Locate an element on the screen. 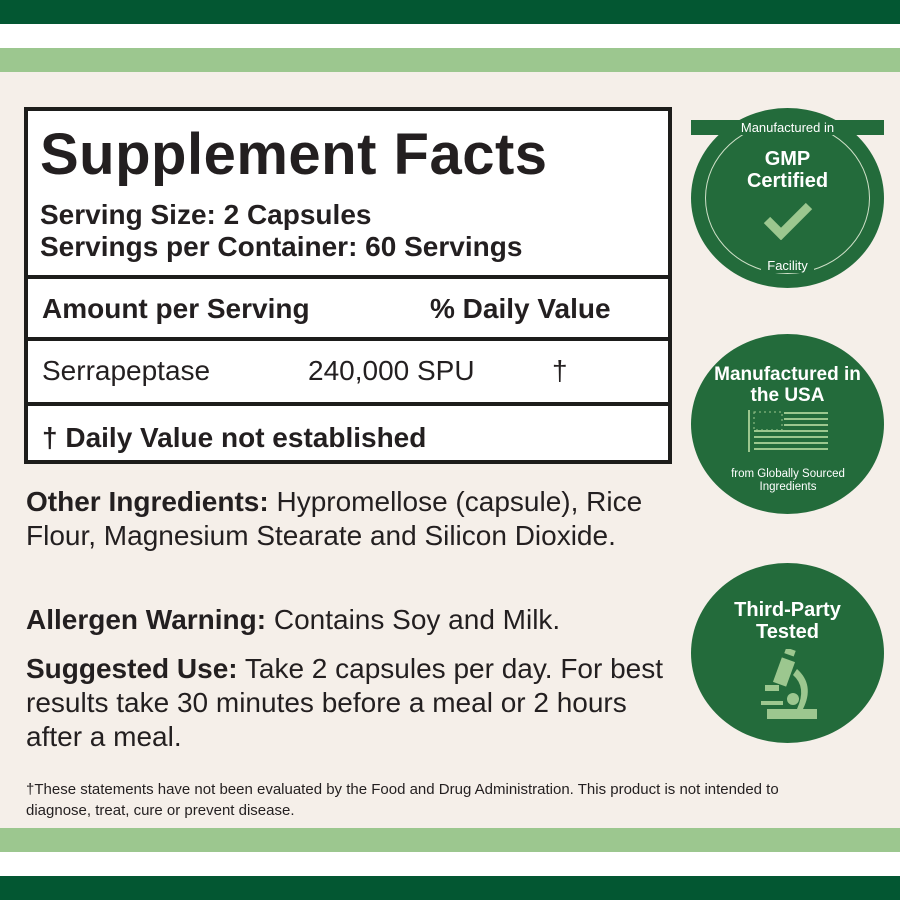 The image size is (900, 900). badge-title: GMP Certified is located at coordinates (787, 170).